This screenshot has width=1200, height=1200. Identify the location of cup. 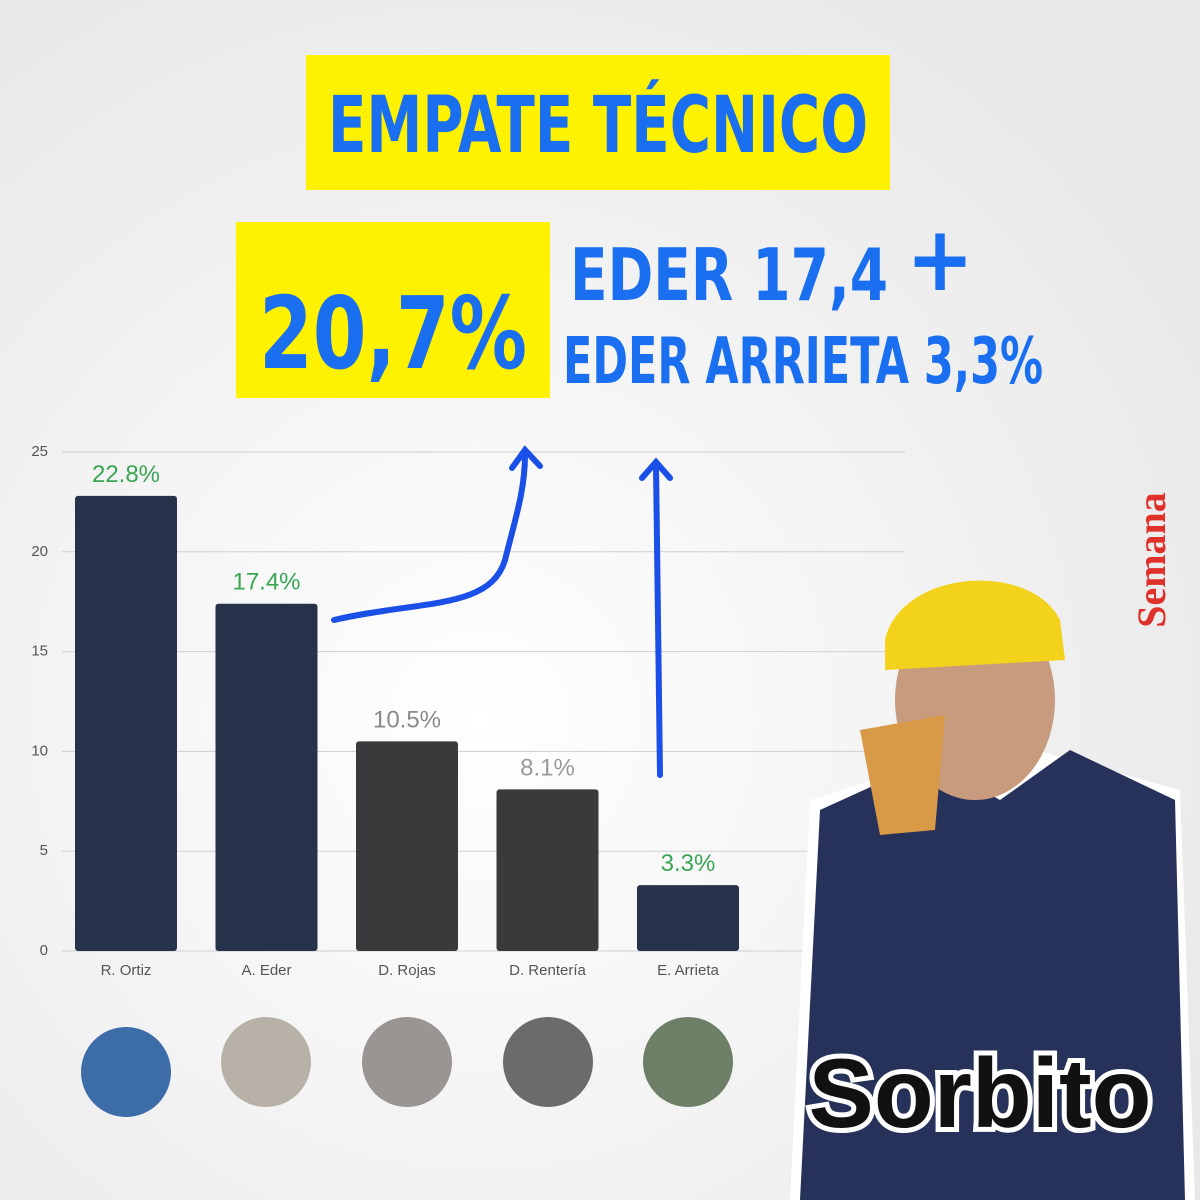
(902, 775).